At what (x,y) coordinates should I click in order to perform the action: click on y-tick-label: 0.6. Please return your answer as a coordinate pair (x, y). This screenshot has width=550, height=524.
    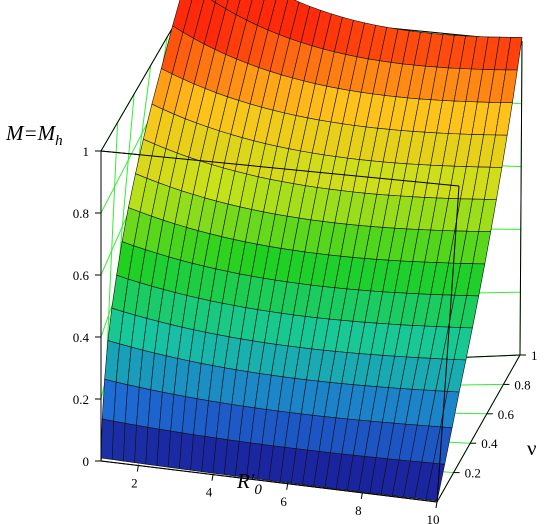
    Looking at the image, I should click on (506, 414).